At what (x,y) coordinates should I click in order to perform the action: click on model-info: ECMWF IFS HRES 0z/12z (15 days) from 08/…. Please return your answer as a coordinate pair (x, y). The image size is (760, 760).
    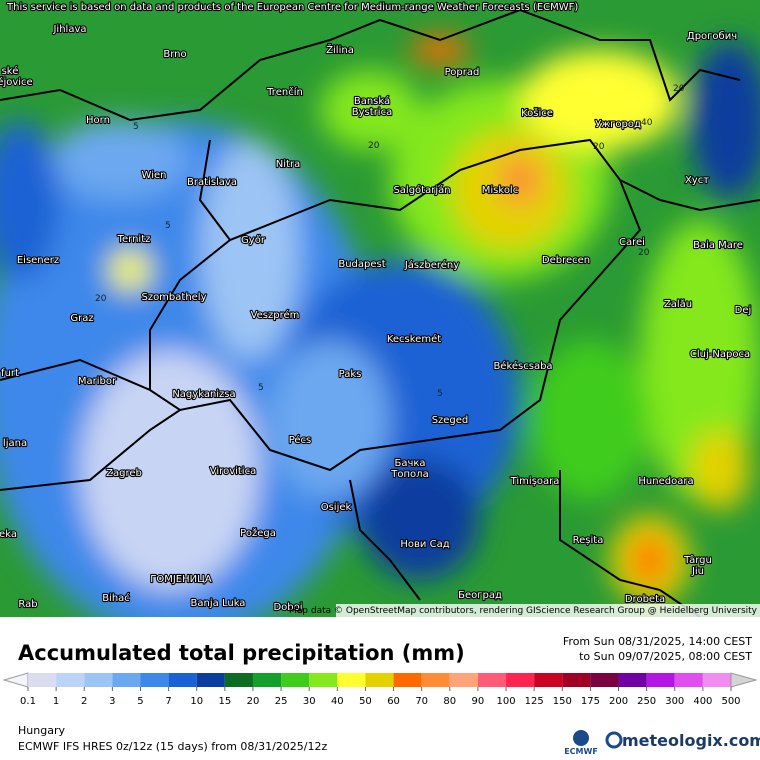
    Looking at the image, I should click on (173, 746).